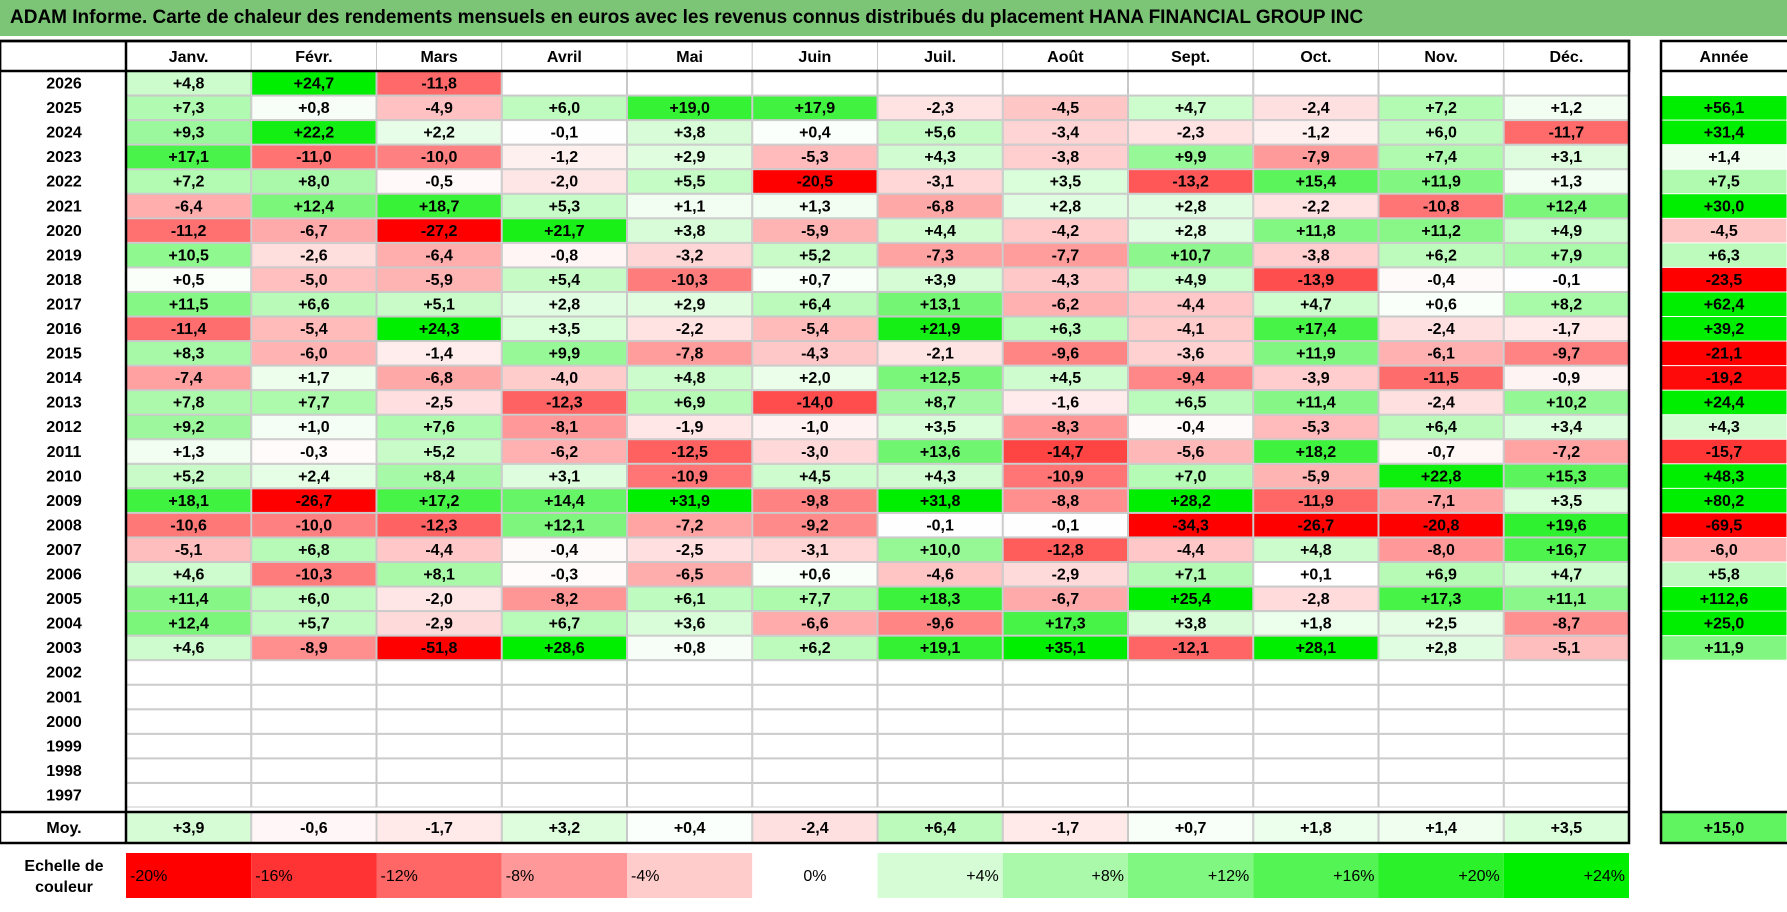 This screenshot has width=1787, height=912. I want to click on heat-cell-value: -5,0, so click(314, 280).